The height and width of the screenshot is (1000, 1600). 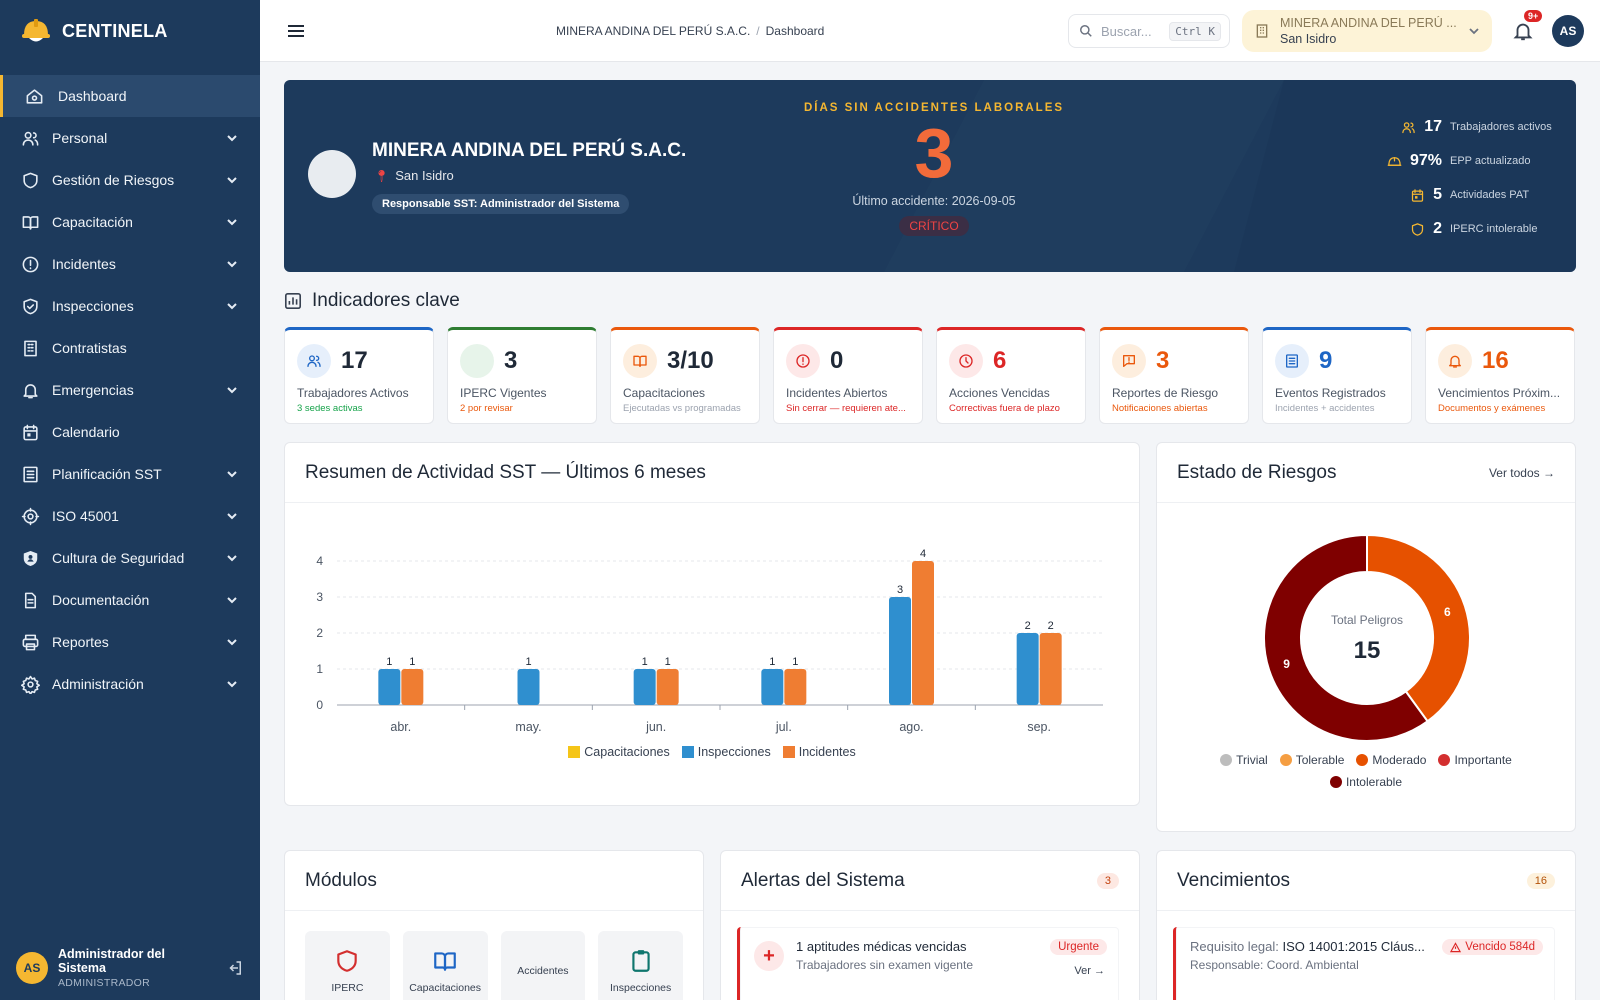 I want to click on sidebar-item-planificacion-sst: Planificación SST, so click(x=130, y=474).